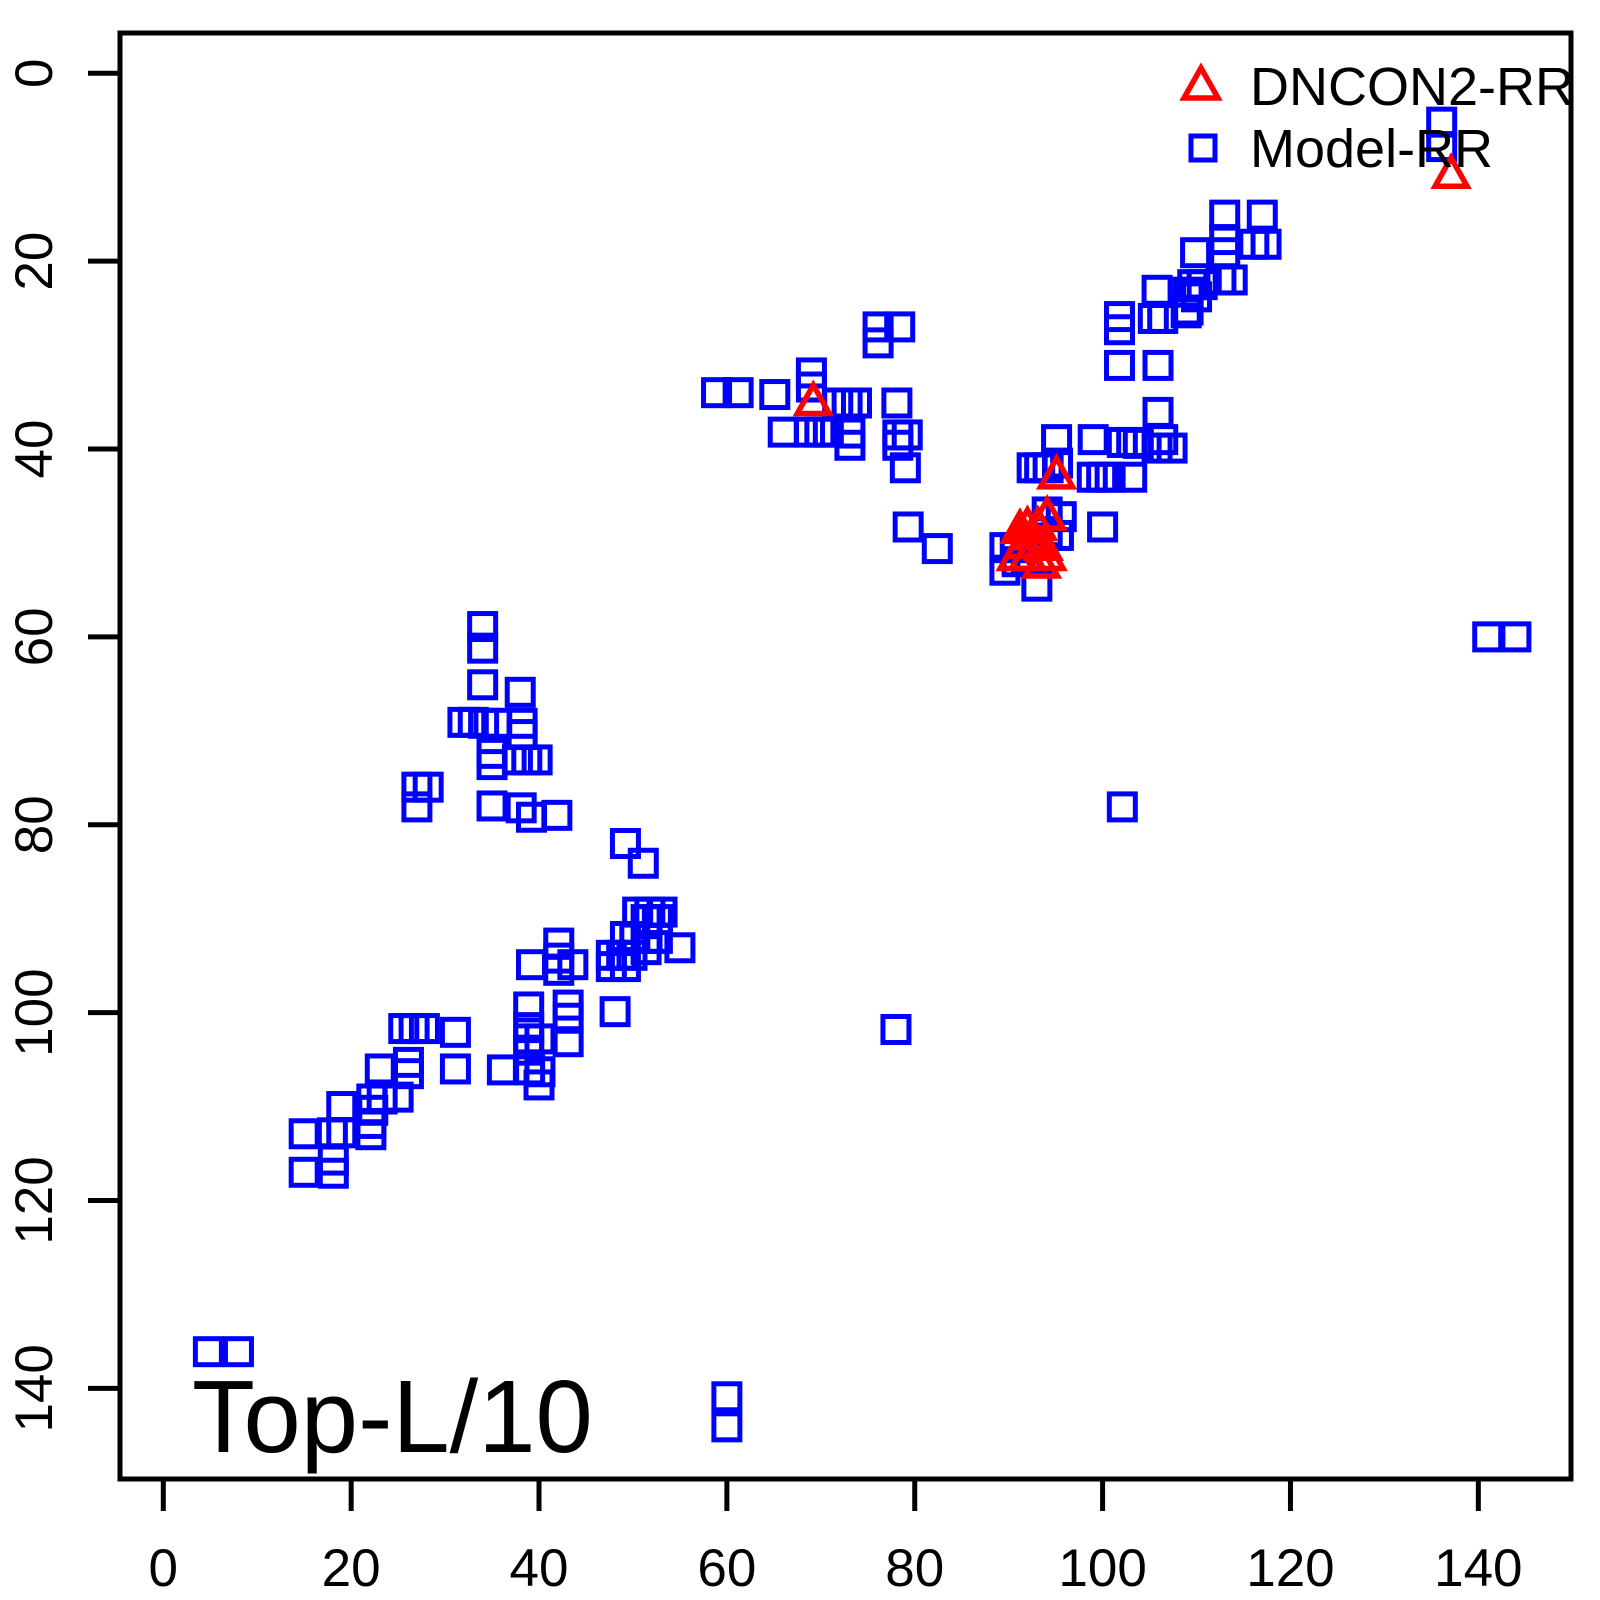 The image size is (1600, 1600). I want to click on y-axis-tick-label: 40, so click(34, 449).